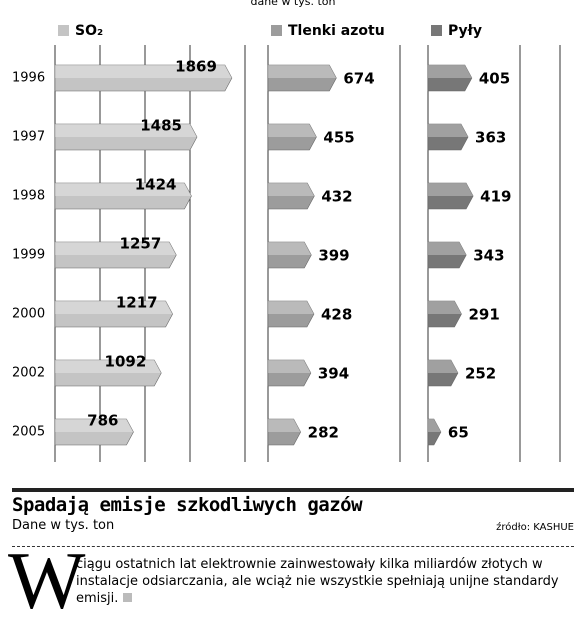 This screenshot has width=586, height=640. What do you see at coordinates (28, 314) in the screenshot?
I see `y-tick-label: 2000` at bounding box center [28, 314].